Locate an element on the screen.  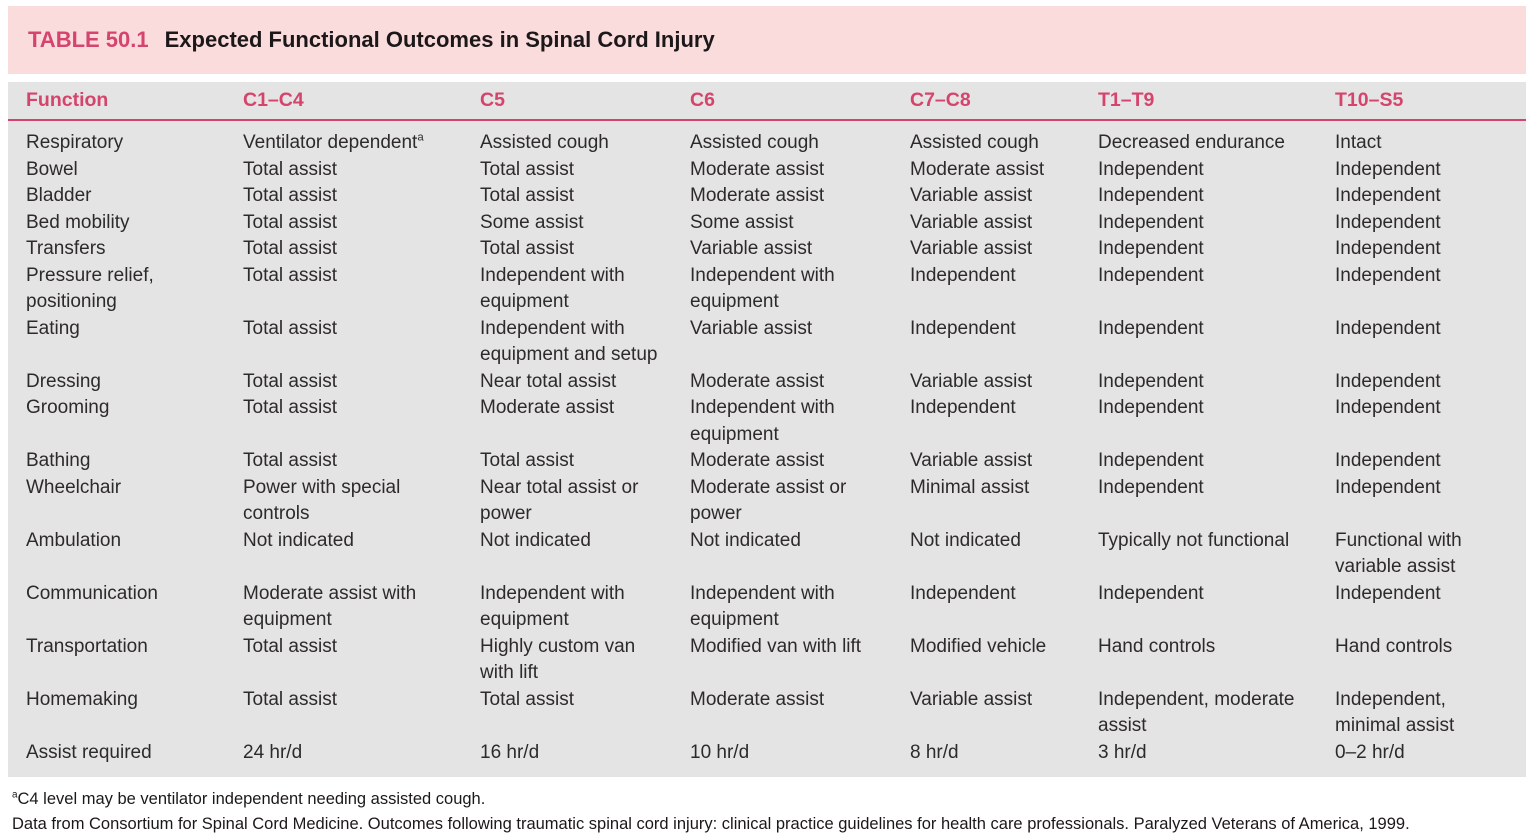
table-cell: Independent, minimal assist is located at coordinates (1395, 712).